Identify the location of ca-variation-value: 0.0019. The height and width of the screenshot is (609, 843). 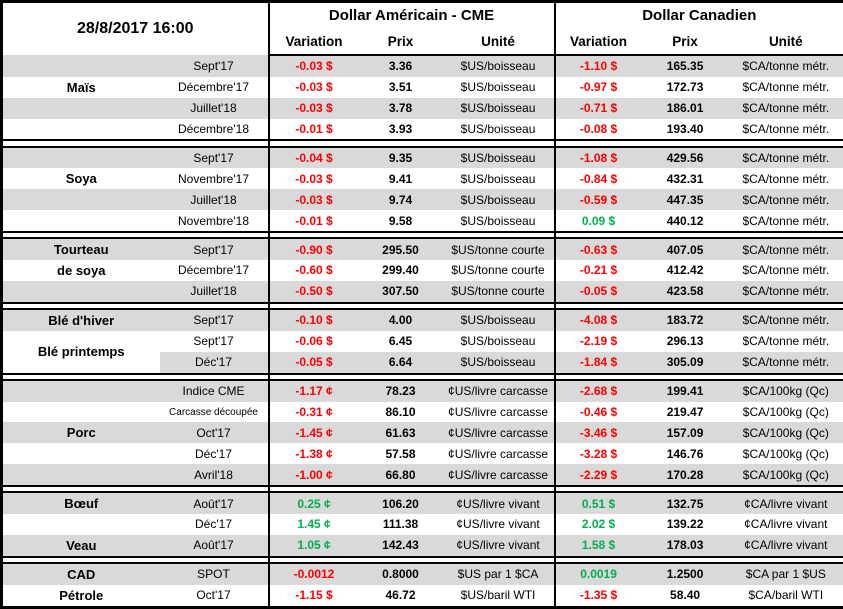
(598, 574).